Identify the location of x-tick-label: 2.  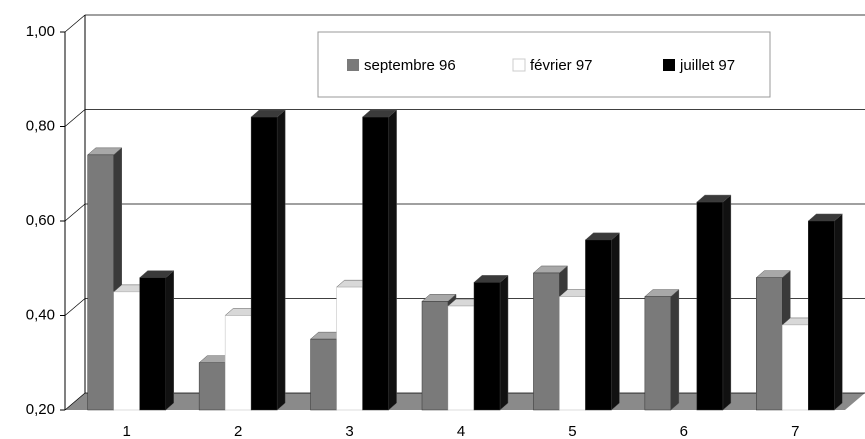
(238, 431).